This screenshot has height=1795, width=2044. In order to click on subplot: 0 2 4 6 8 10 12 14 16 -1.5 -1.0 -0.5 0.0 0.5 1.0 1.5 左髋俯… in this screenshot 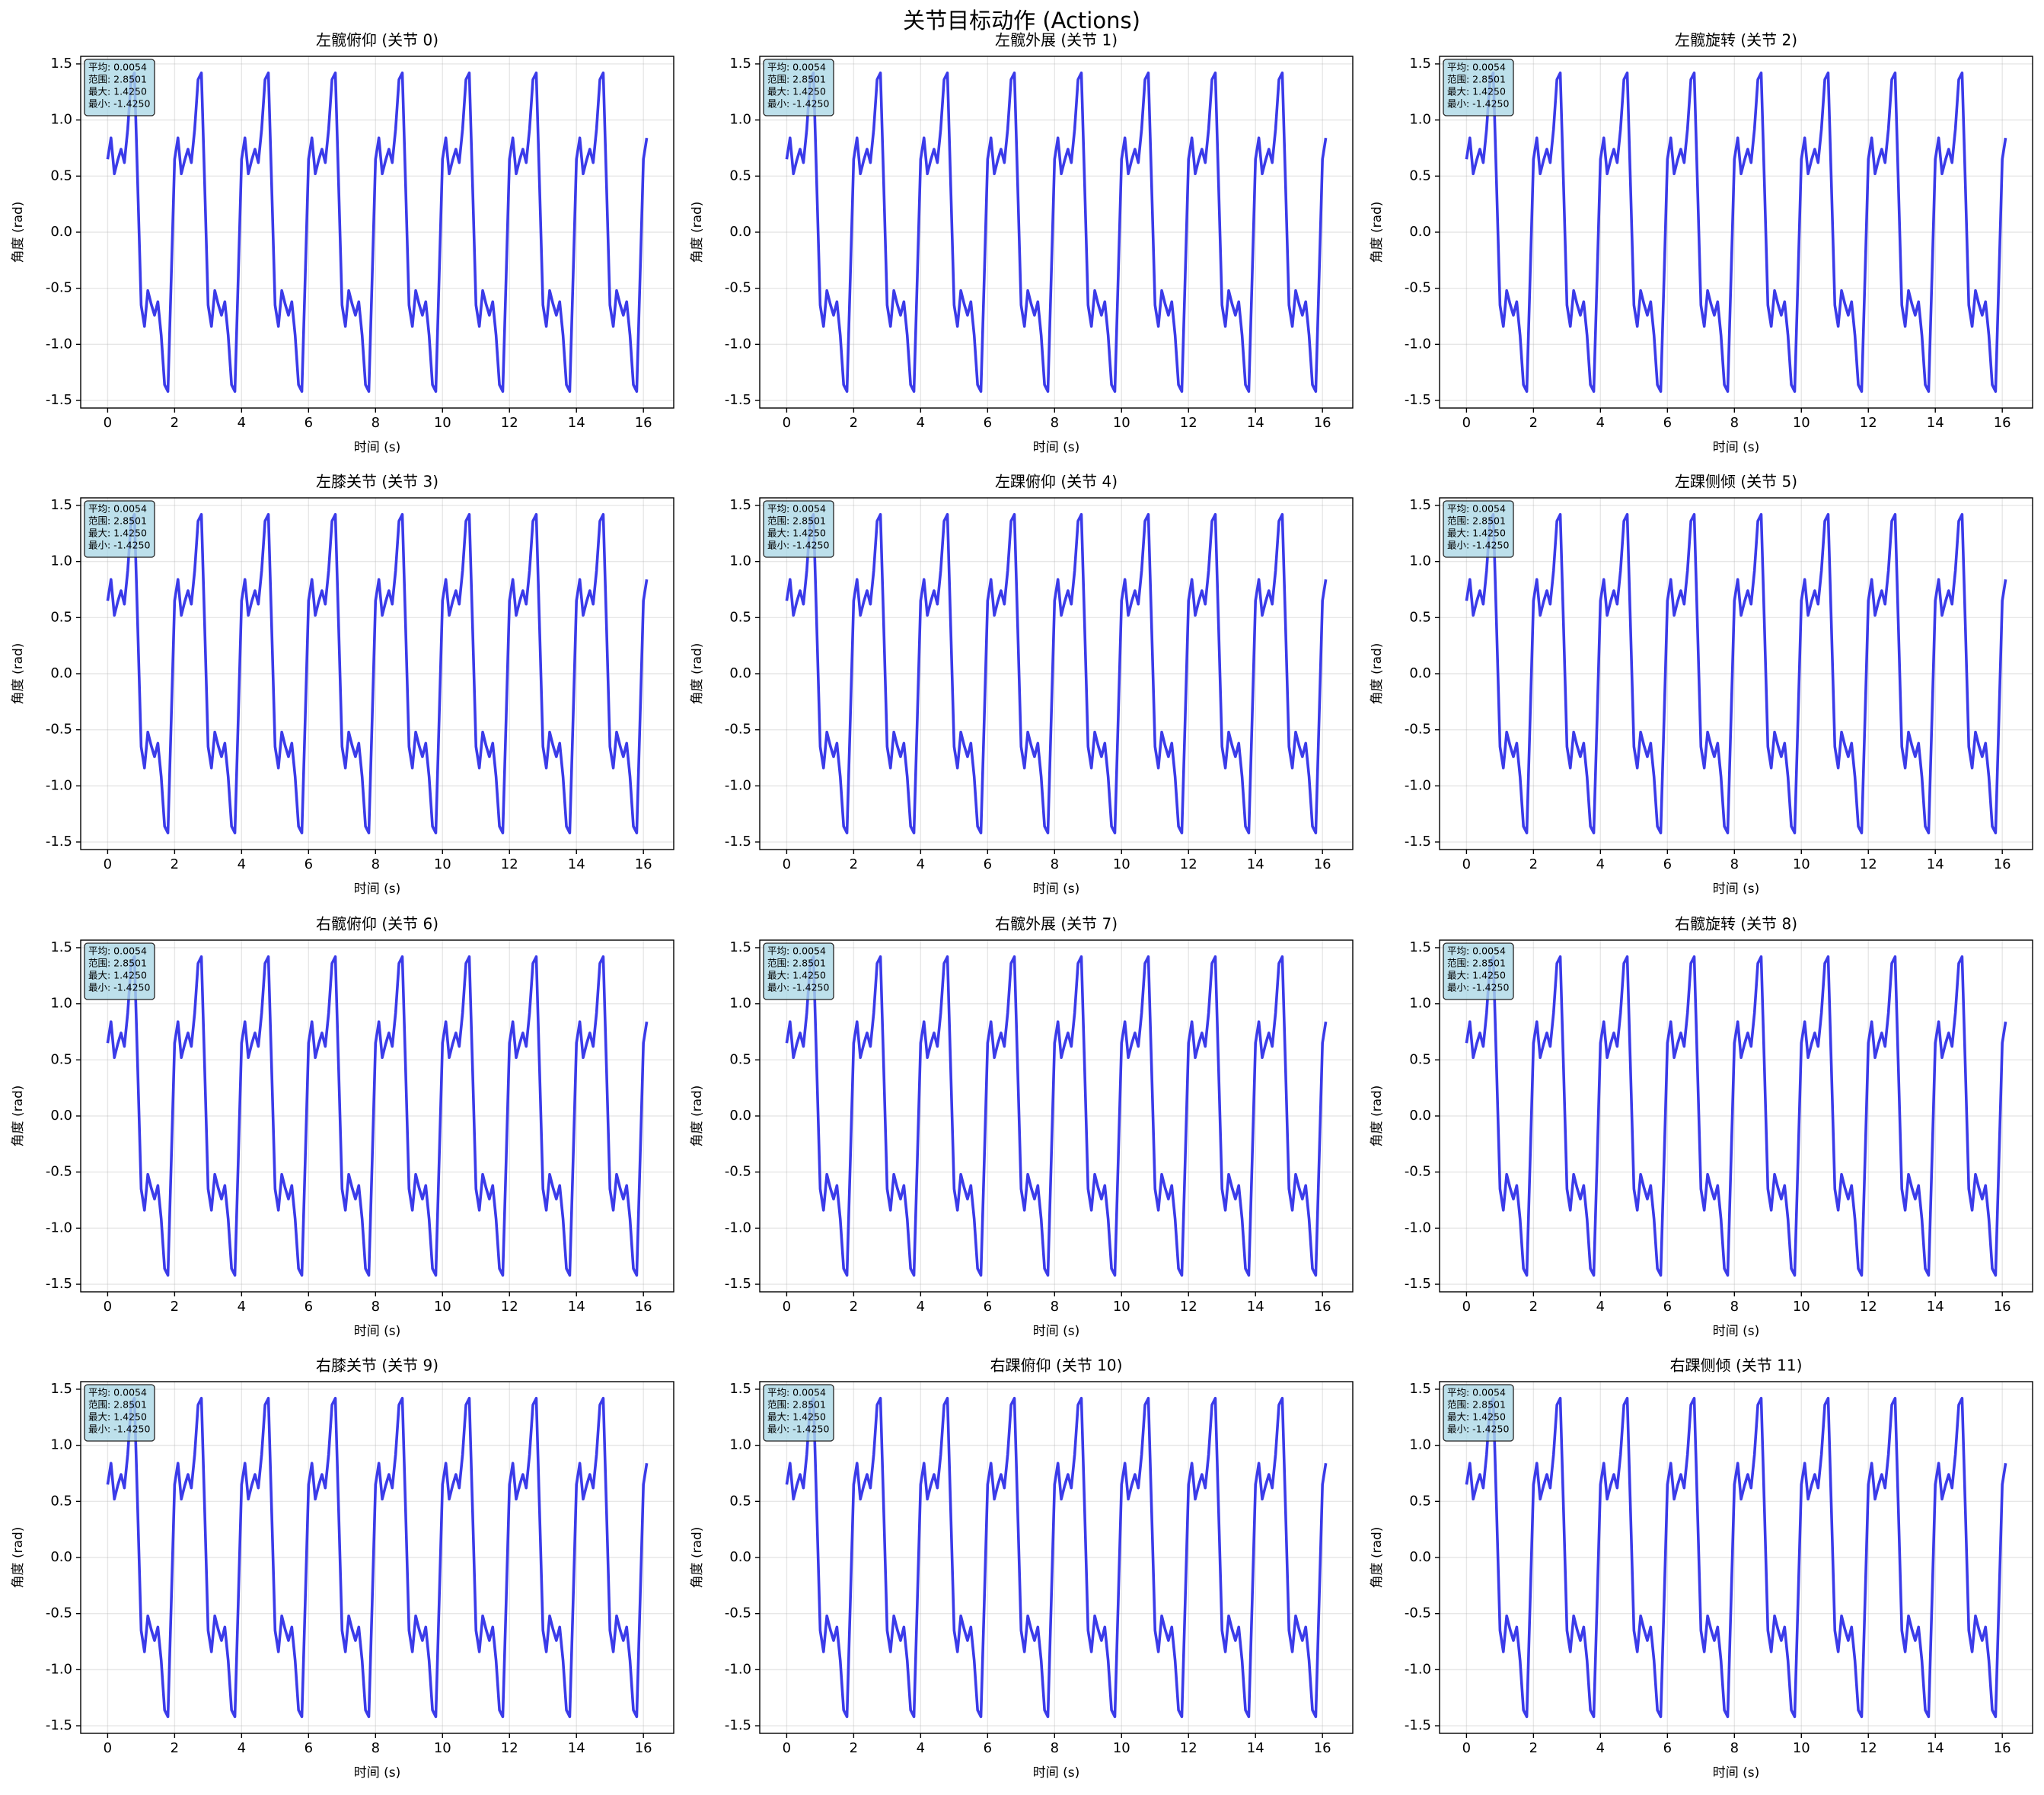, I will do `click(342, 243)`.